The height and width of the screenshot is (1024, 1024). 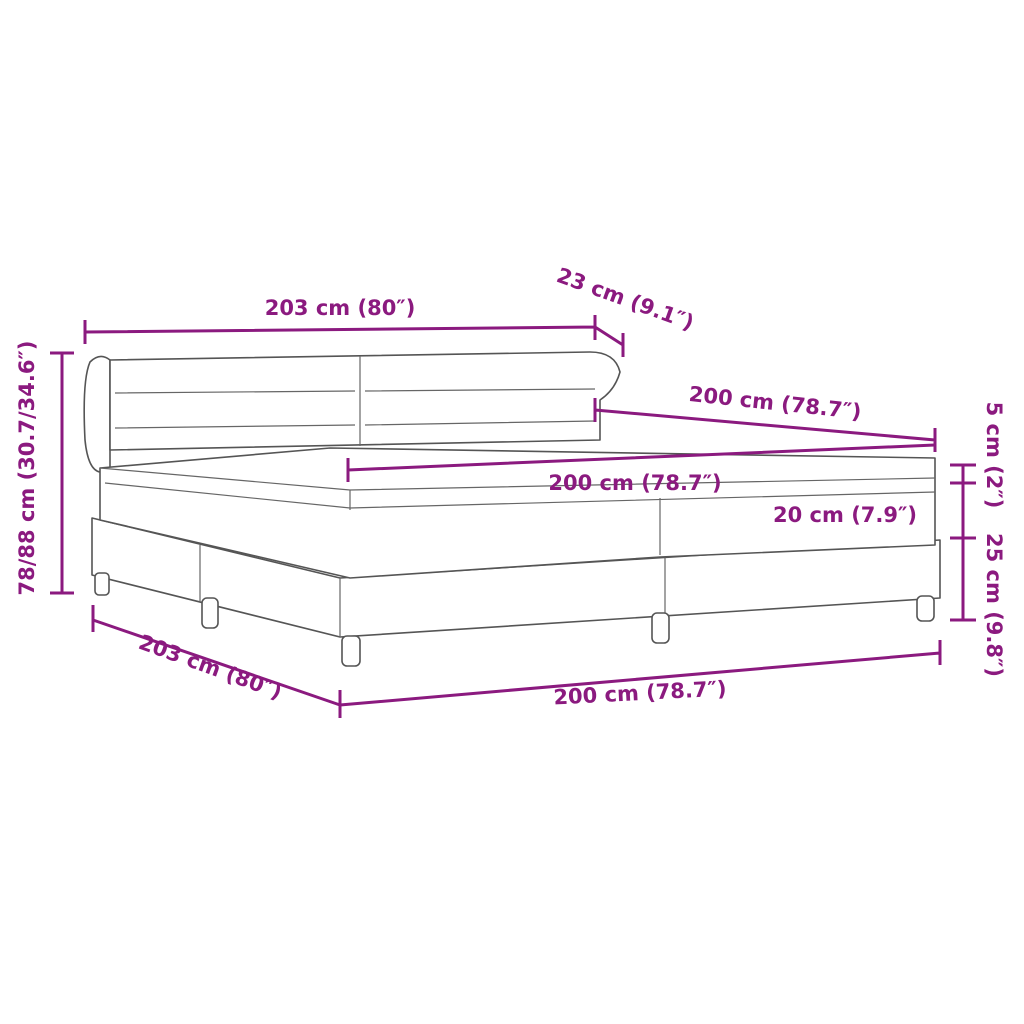 What do you see at coordinates (210, 667) in the screenshot?
I see `bed-length-label: 203 cm (80″)` at bounding box center [210, 667].